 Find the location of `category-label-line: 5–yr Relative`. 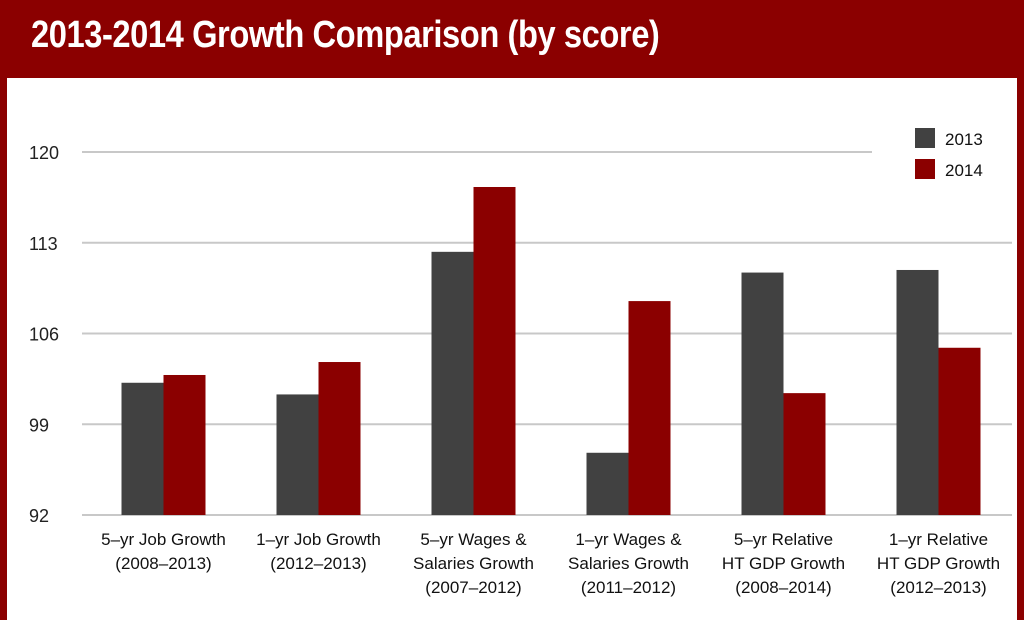

category-label-line: 5–yr Relative is located at coordinates (783, 539).